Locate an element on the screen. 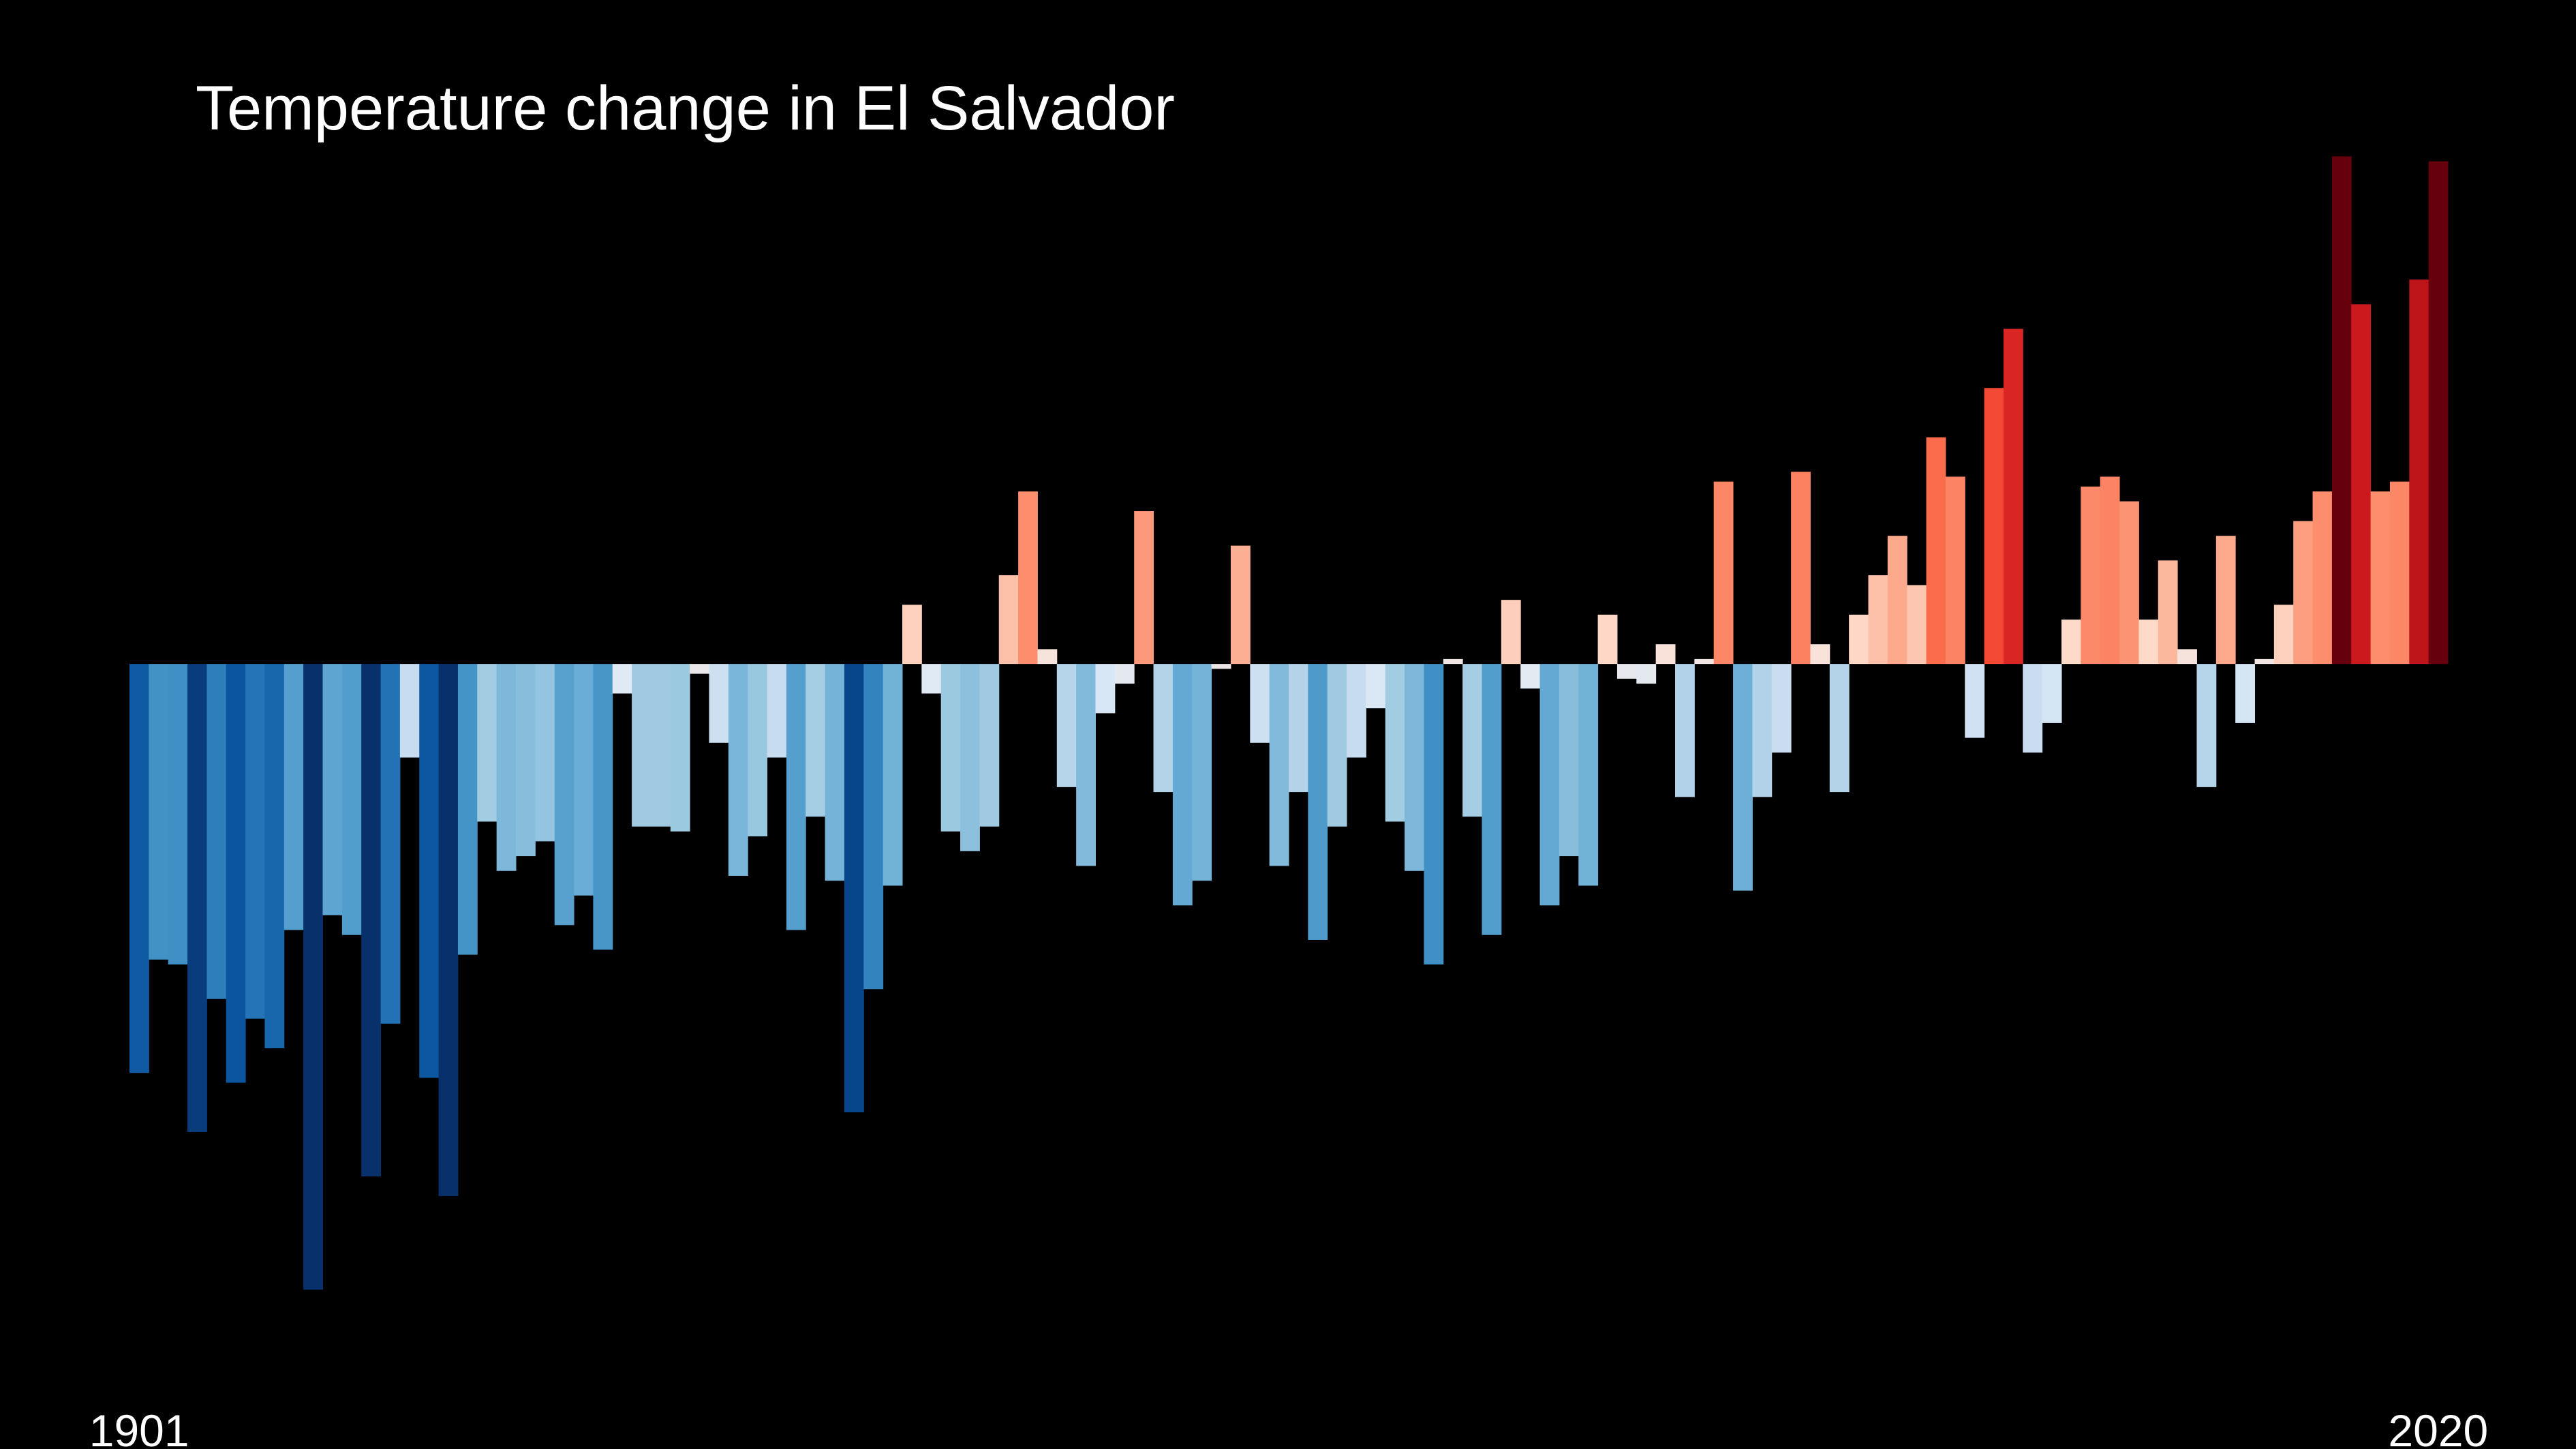  chart-title: Temperature change in El Salvador is located at coordinates (685, 109).